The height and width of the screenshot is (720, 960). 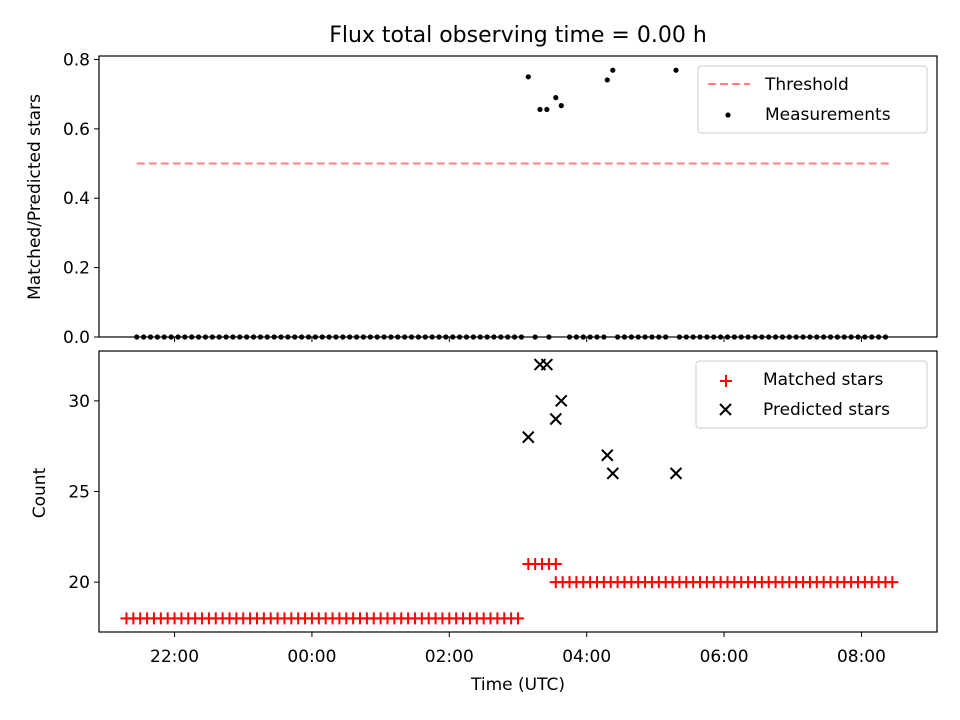 What do you see at coordinates (79, 583) in the screenshot?
I see `count-y-tick-label: 20` at bounding box center [79, 583].